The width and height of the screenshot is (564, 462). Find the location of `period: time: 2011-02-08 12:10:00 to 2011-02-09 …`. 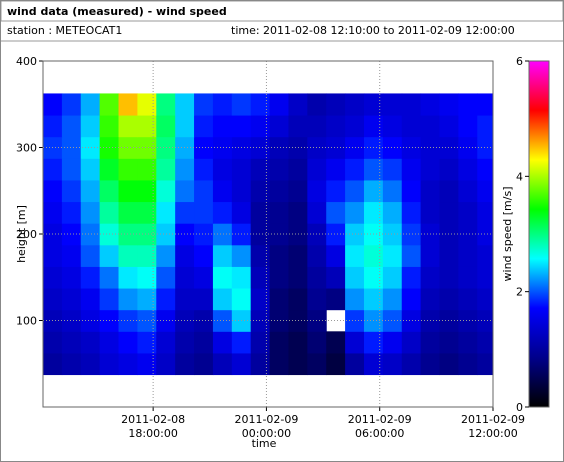

period: time: 2011-02-08 12:10:00 to 2011-02-09 … is located at coordinates (373, 30).